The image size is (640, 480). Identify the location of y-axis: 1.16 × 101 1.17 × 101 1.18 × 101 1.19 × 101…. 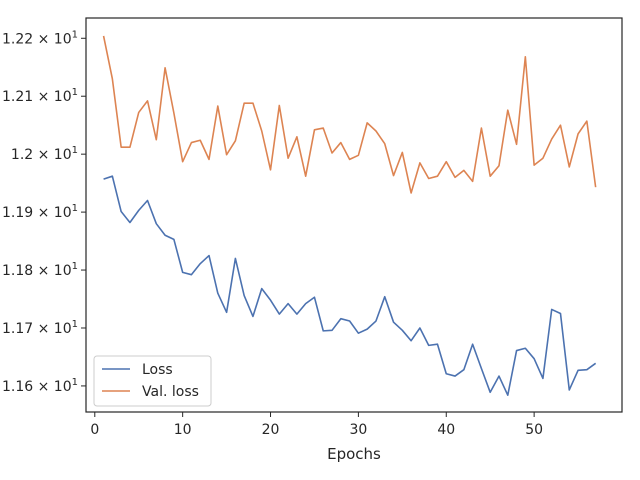
(44, 212).